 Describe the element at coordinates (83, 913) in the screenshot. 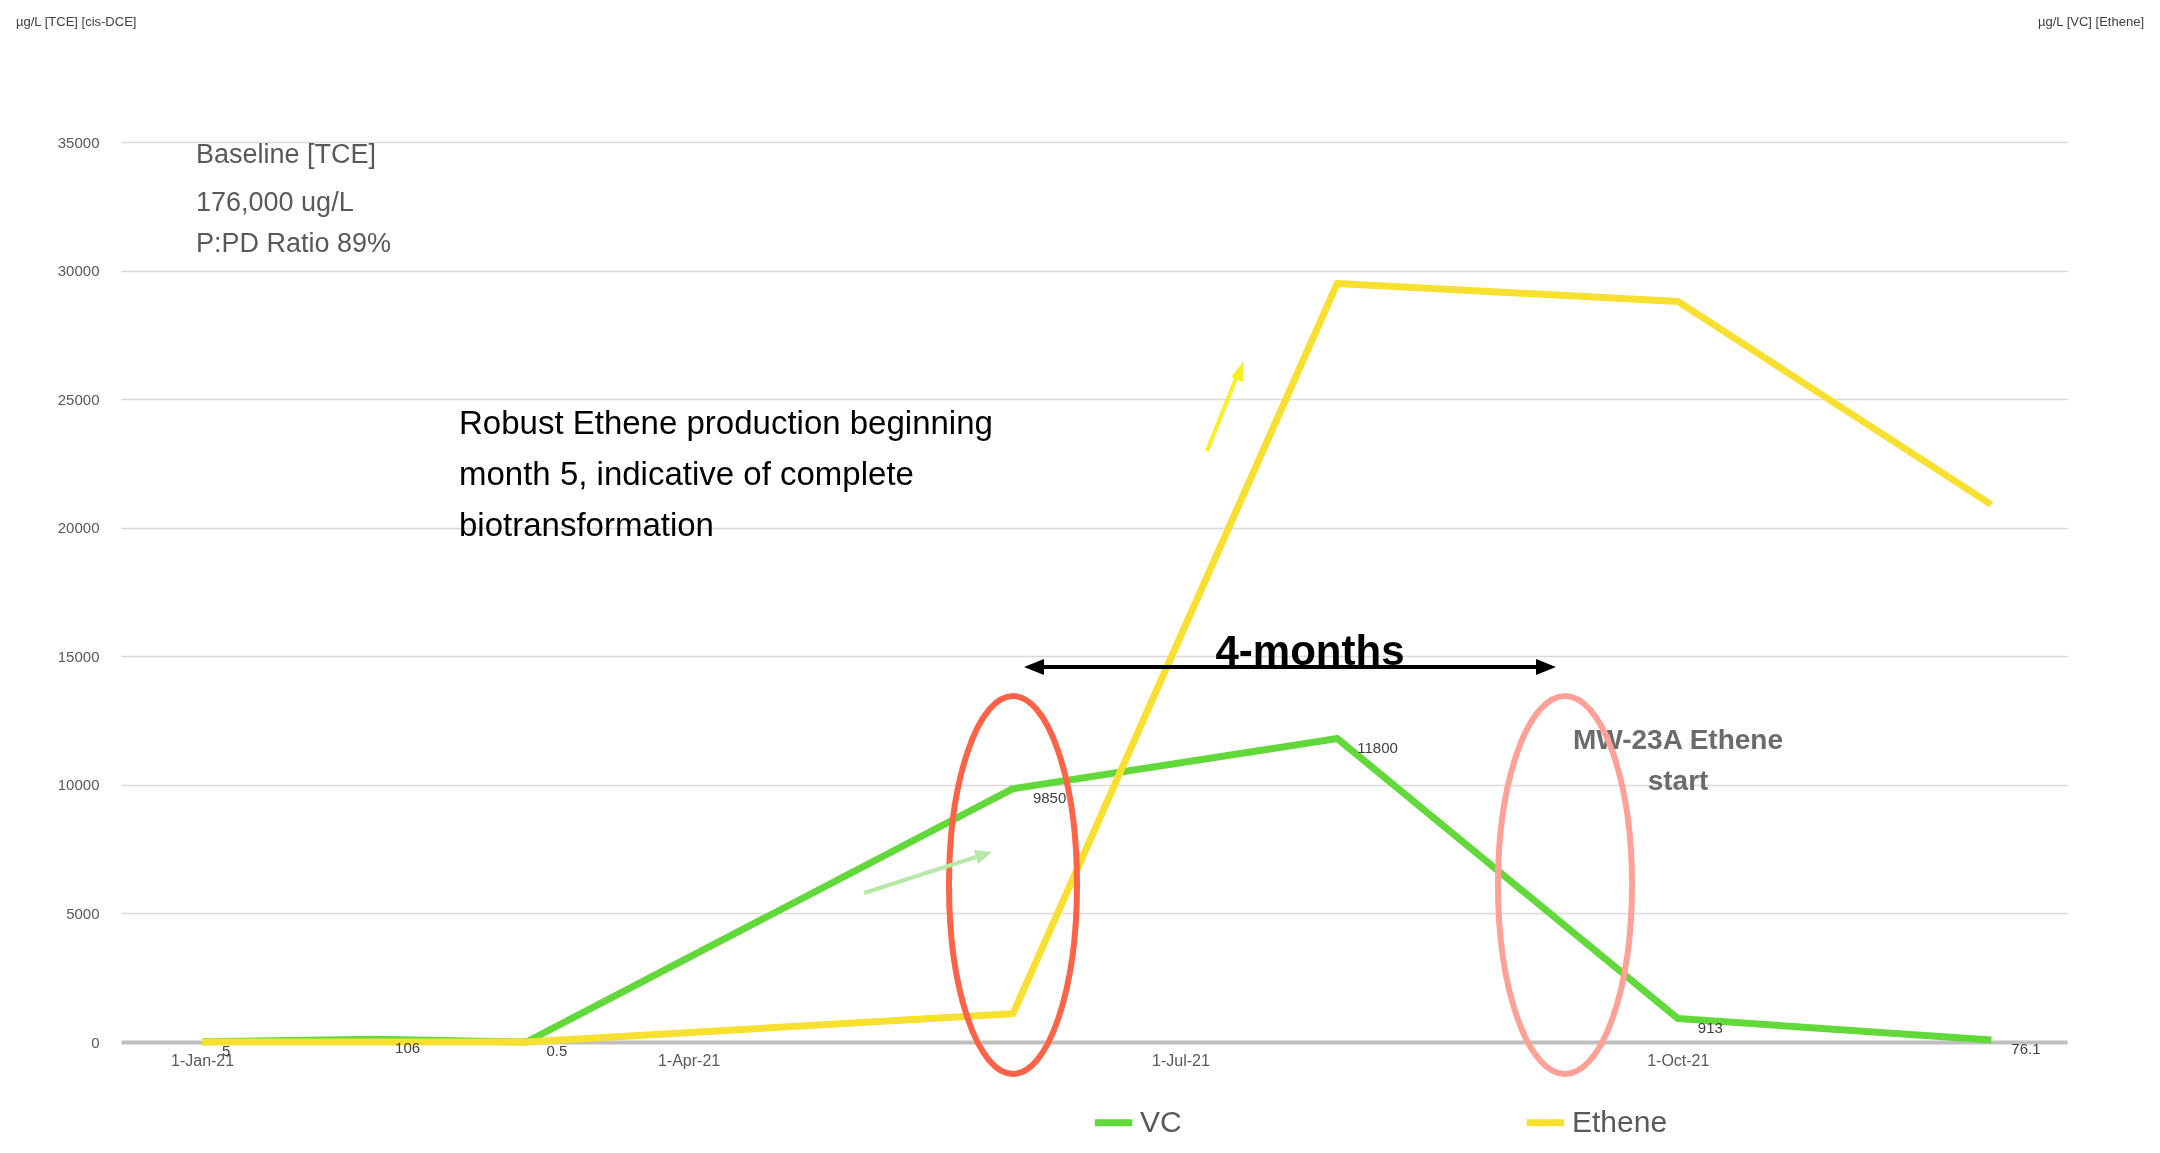

I see `y-tick-label: 5000` at that location.